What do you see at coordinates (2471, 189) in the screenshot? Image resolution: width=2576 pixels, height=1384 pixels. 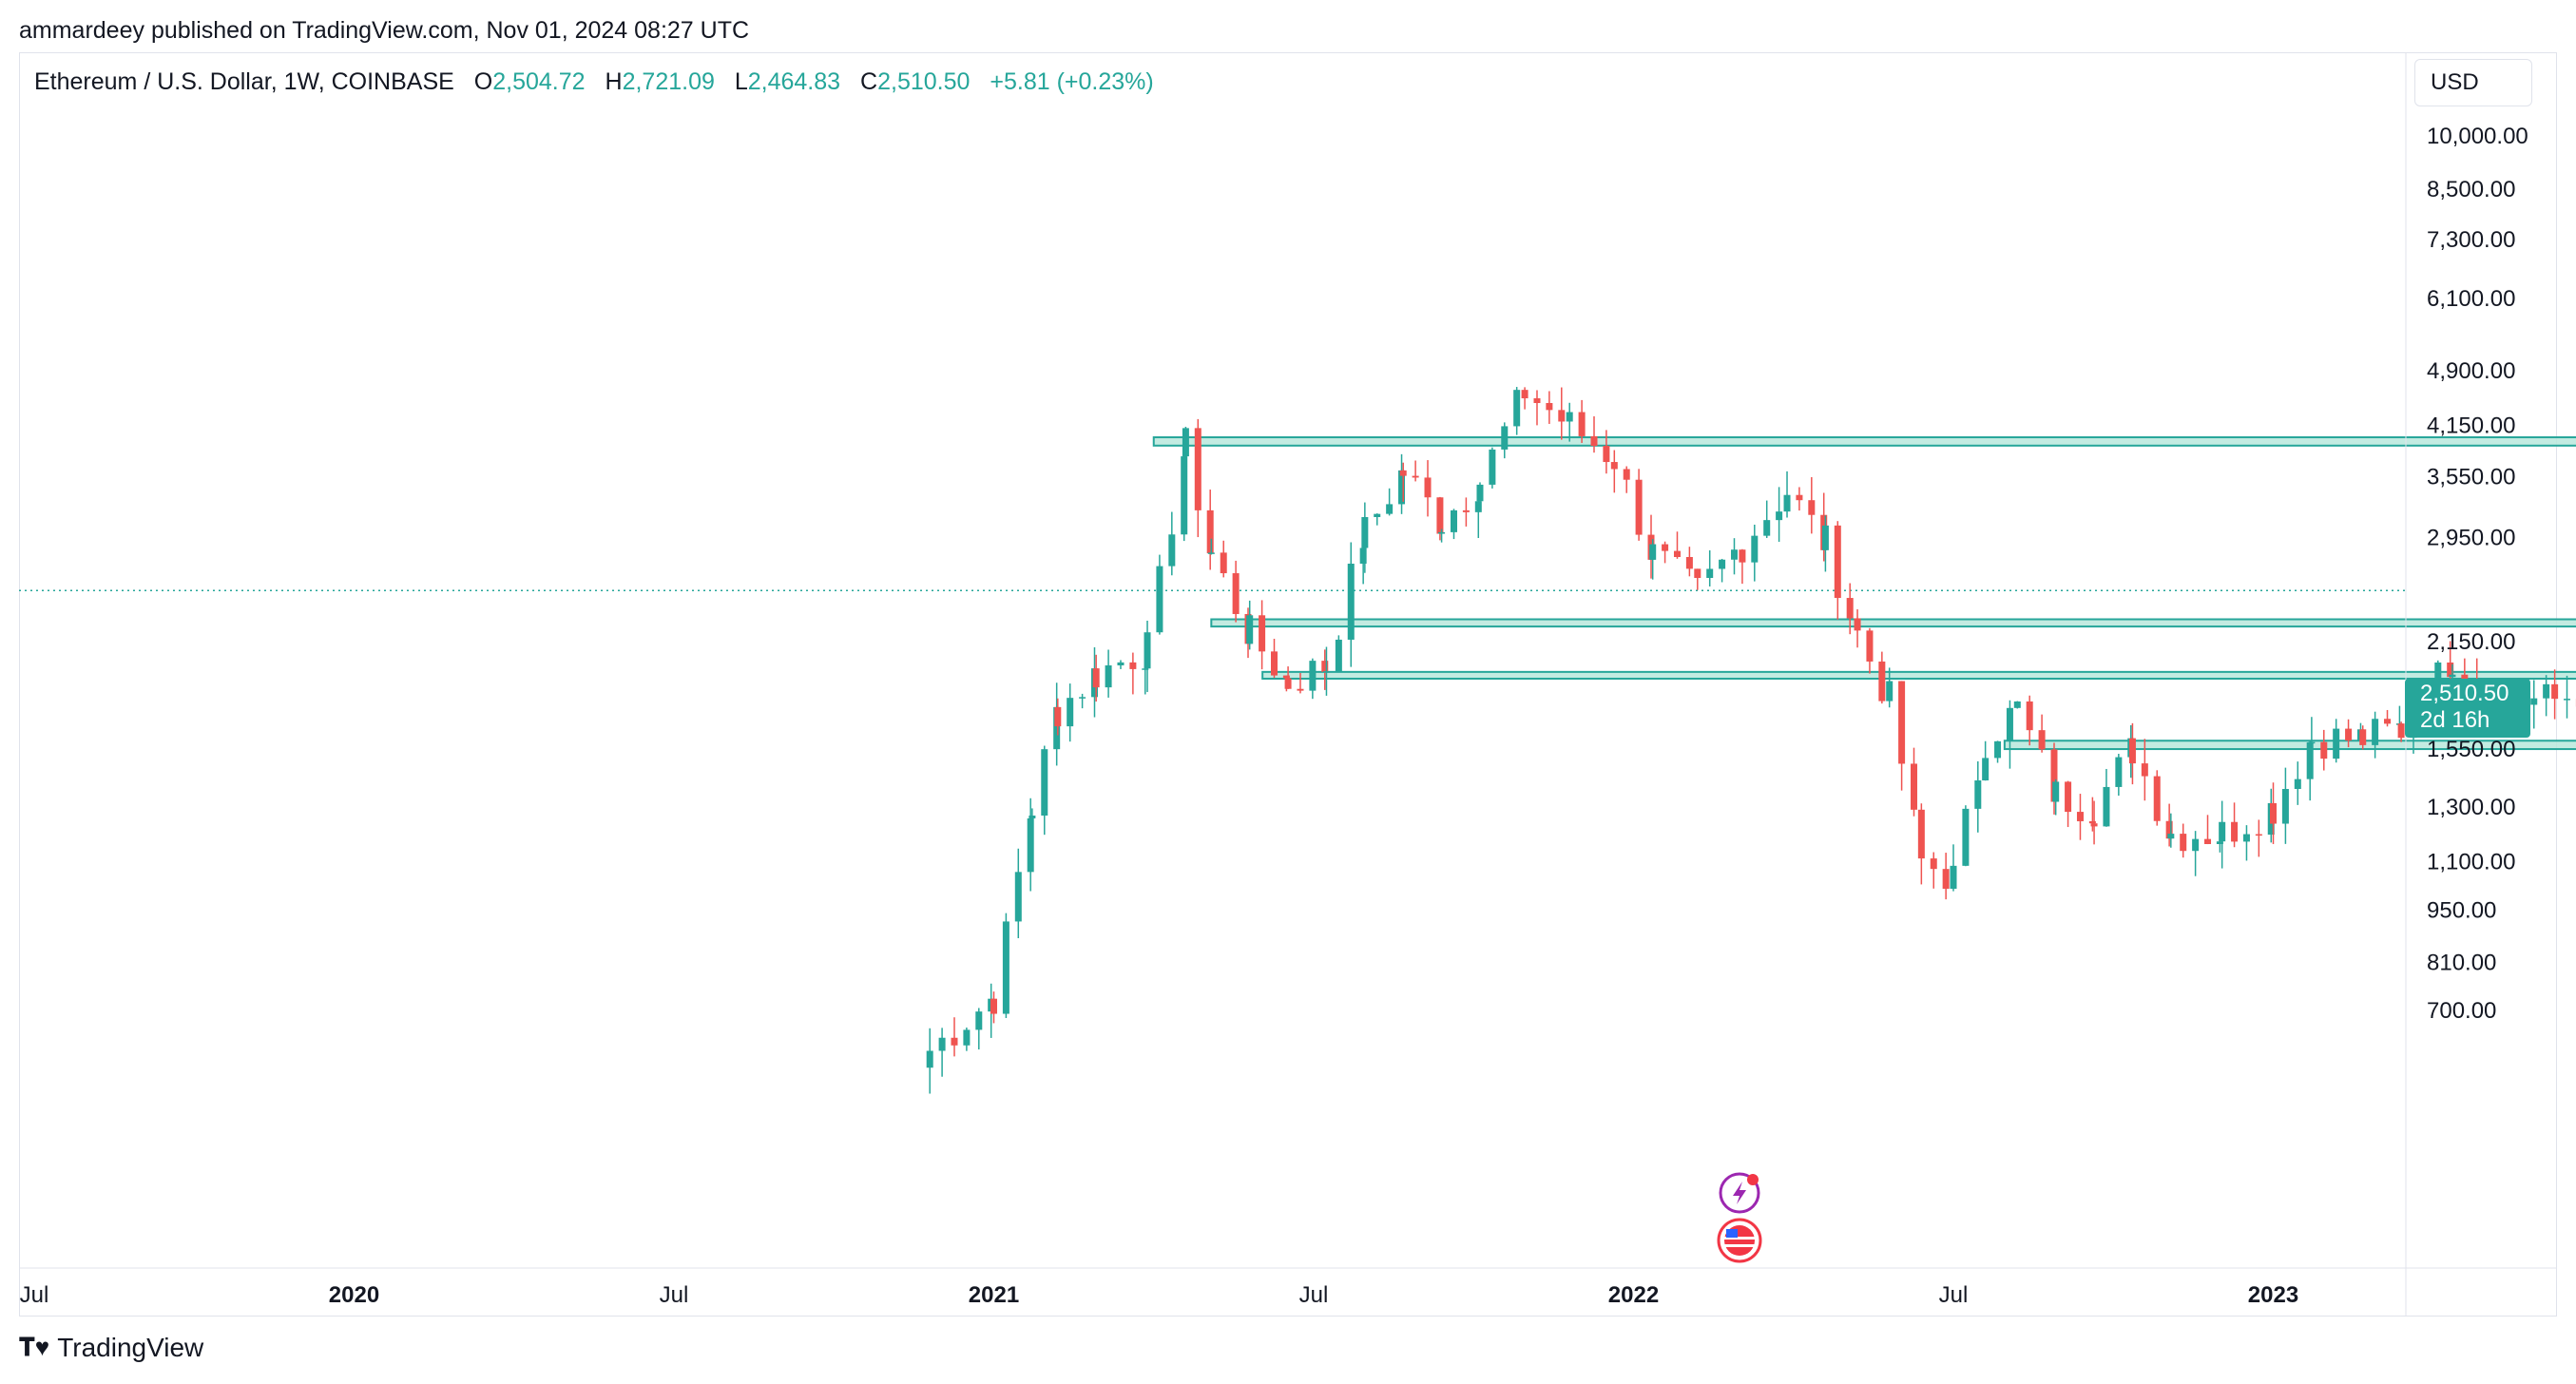 I see `y-tick-label: 8,500.00` at bounding box center [2471, 189].